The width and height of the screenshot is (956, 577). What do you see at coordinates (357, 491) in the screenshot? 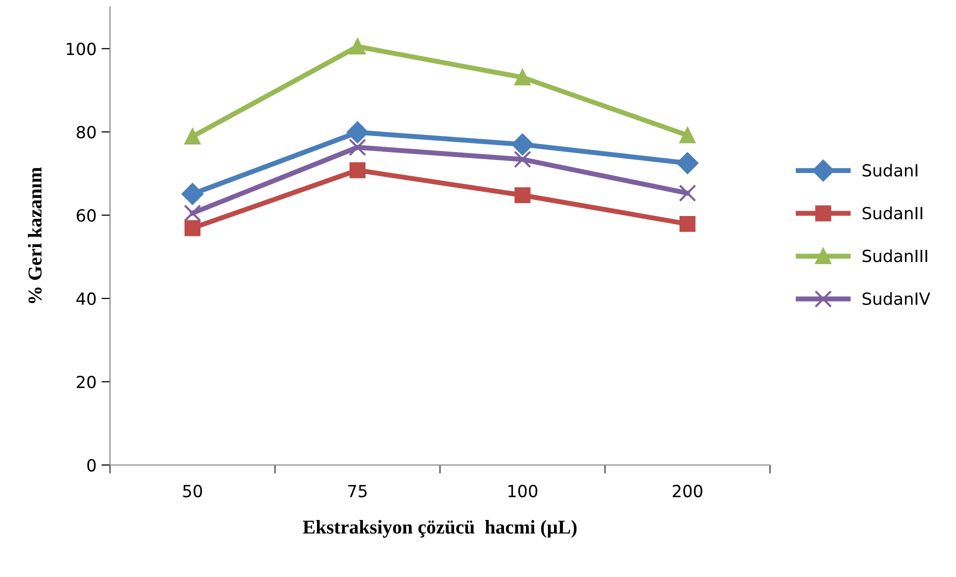
I see `x-tick-label: 75` at bounding box center [357, 491].